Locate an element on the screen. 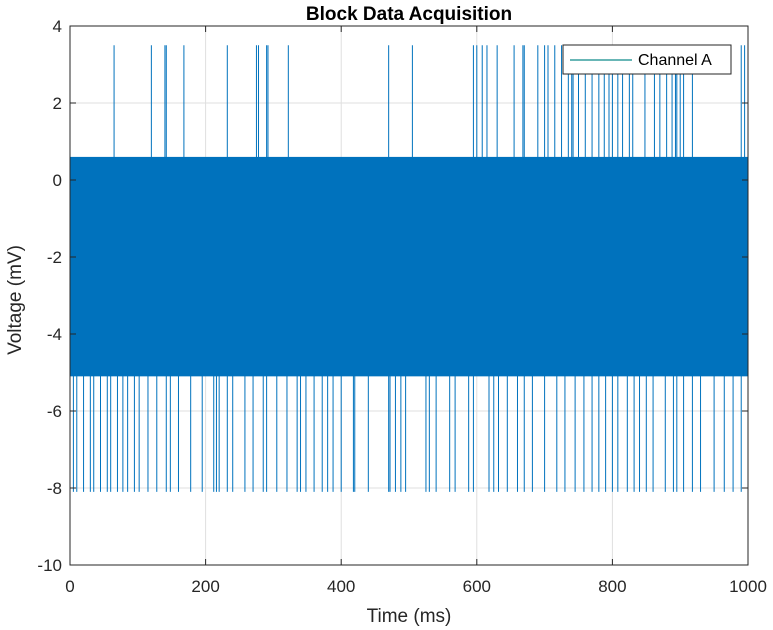  y-tick-label: 0 is located at coordinates (57, 180).